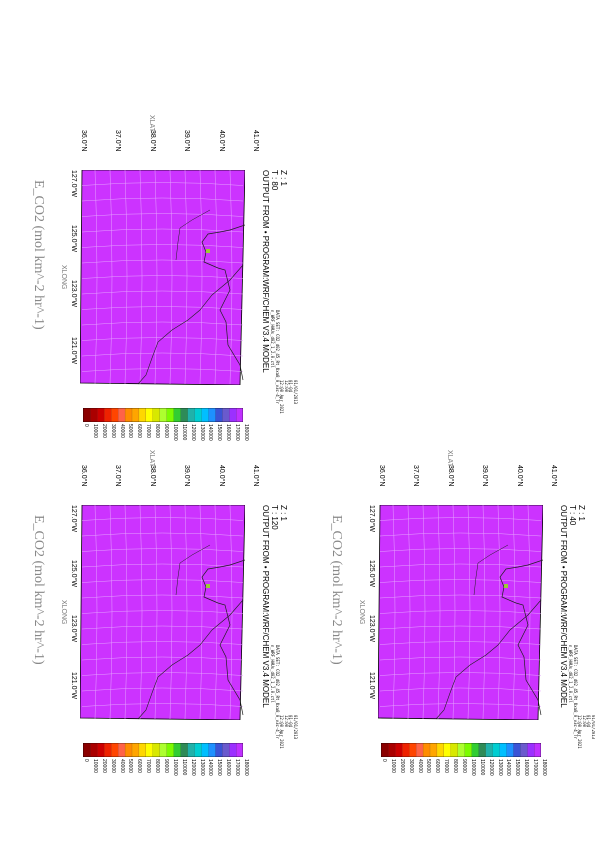  What do you see at coordinates (186, 141) in the screenshot?
I see `lat-tick-label: 39.0°N` at bounding box center [186, 141].